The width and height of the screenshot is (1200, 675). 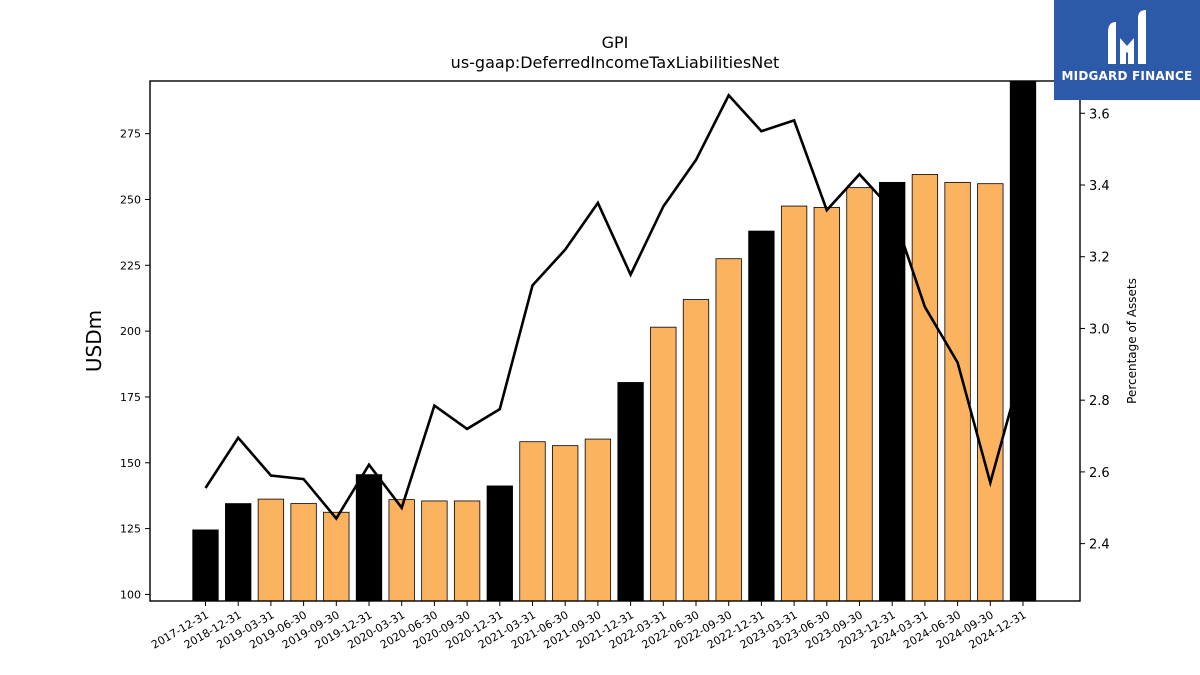 I want to click on y-tick-label: 100, so click(x=130, y=594).